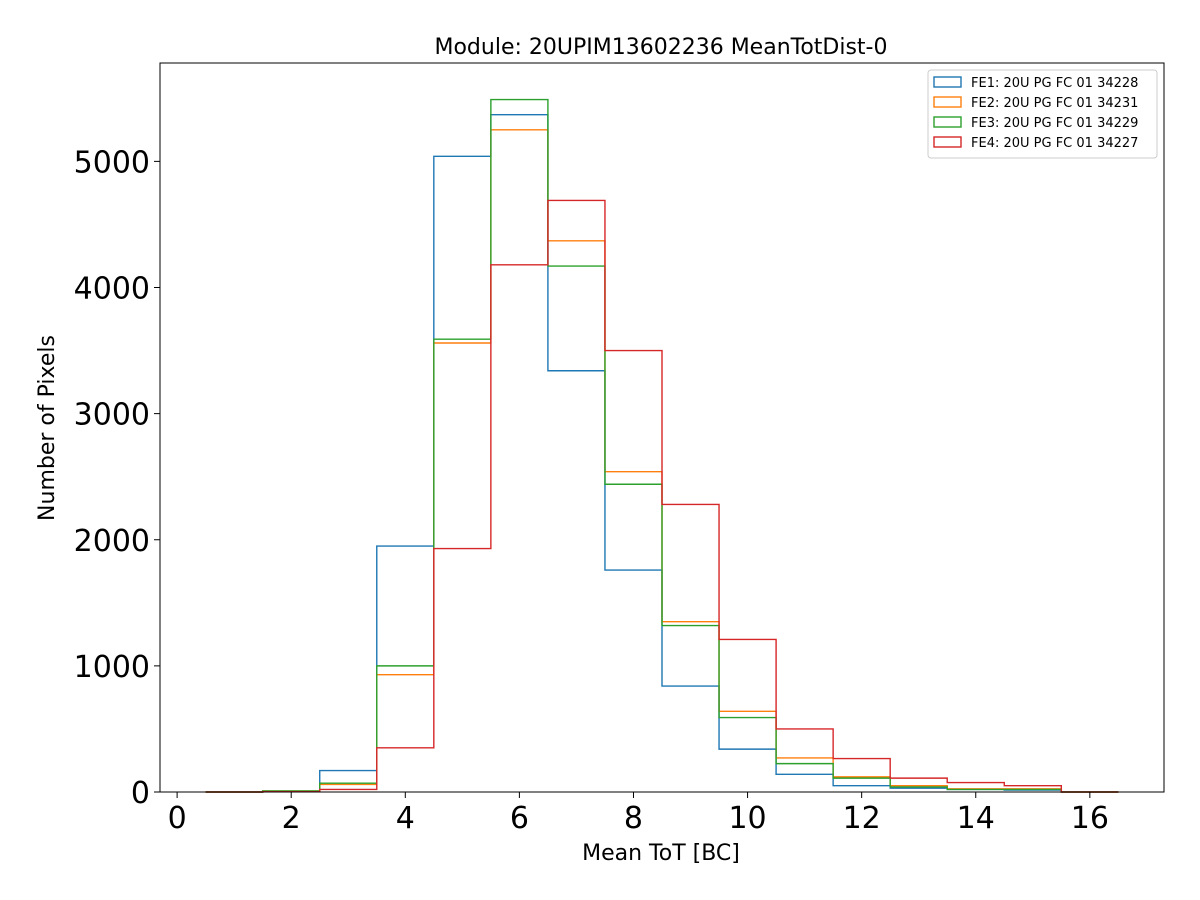  What do you see at coordinates (112, 667) in the screenshot?
I see `y-tick-label: 1000` at bounding box center [112, 667].